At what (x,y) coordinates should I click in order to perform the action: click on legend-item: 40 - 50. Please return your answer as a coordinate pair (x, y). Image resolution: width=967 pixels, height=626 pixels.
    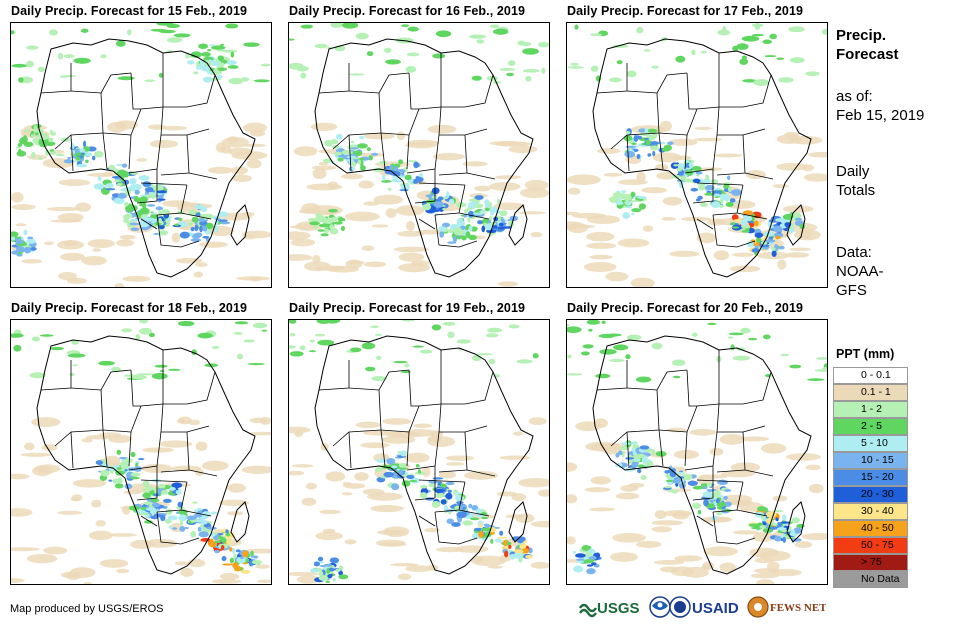
    Looking at the image, I should click on (870, 528).